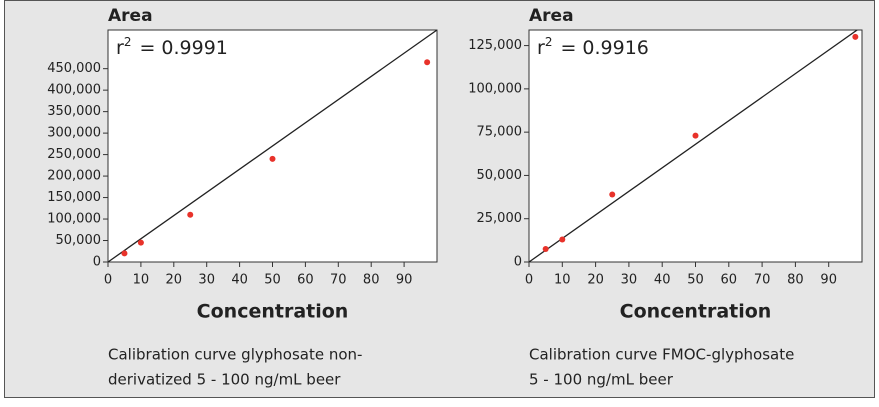 This screenshot has height=407, width=879. What do you see at coordinates (661, 355) in the screenshot?
I see `caption: Calibration curve FMOC-glyphosate` at bounding box center [661, 355].